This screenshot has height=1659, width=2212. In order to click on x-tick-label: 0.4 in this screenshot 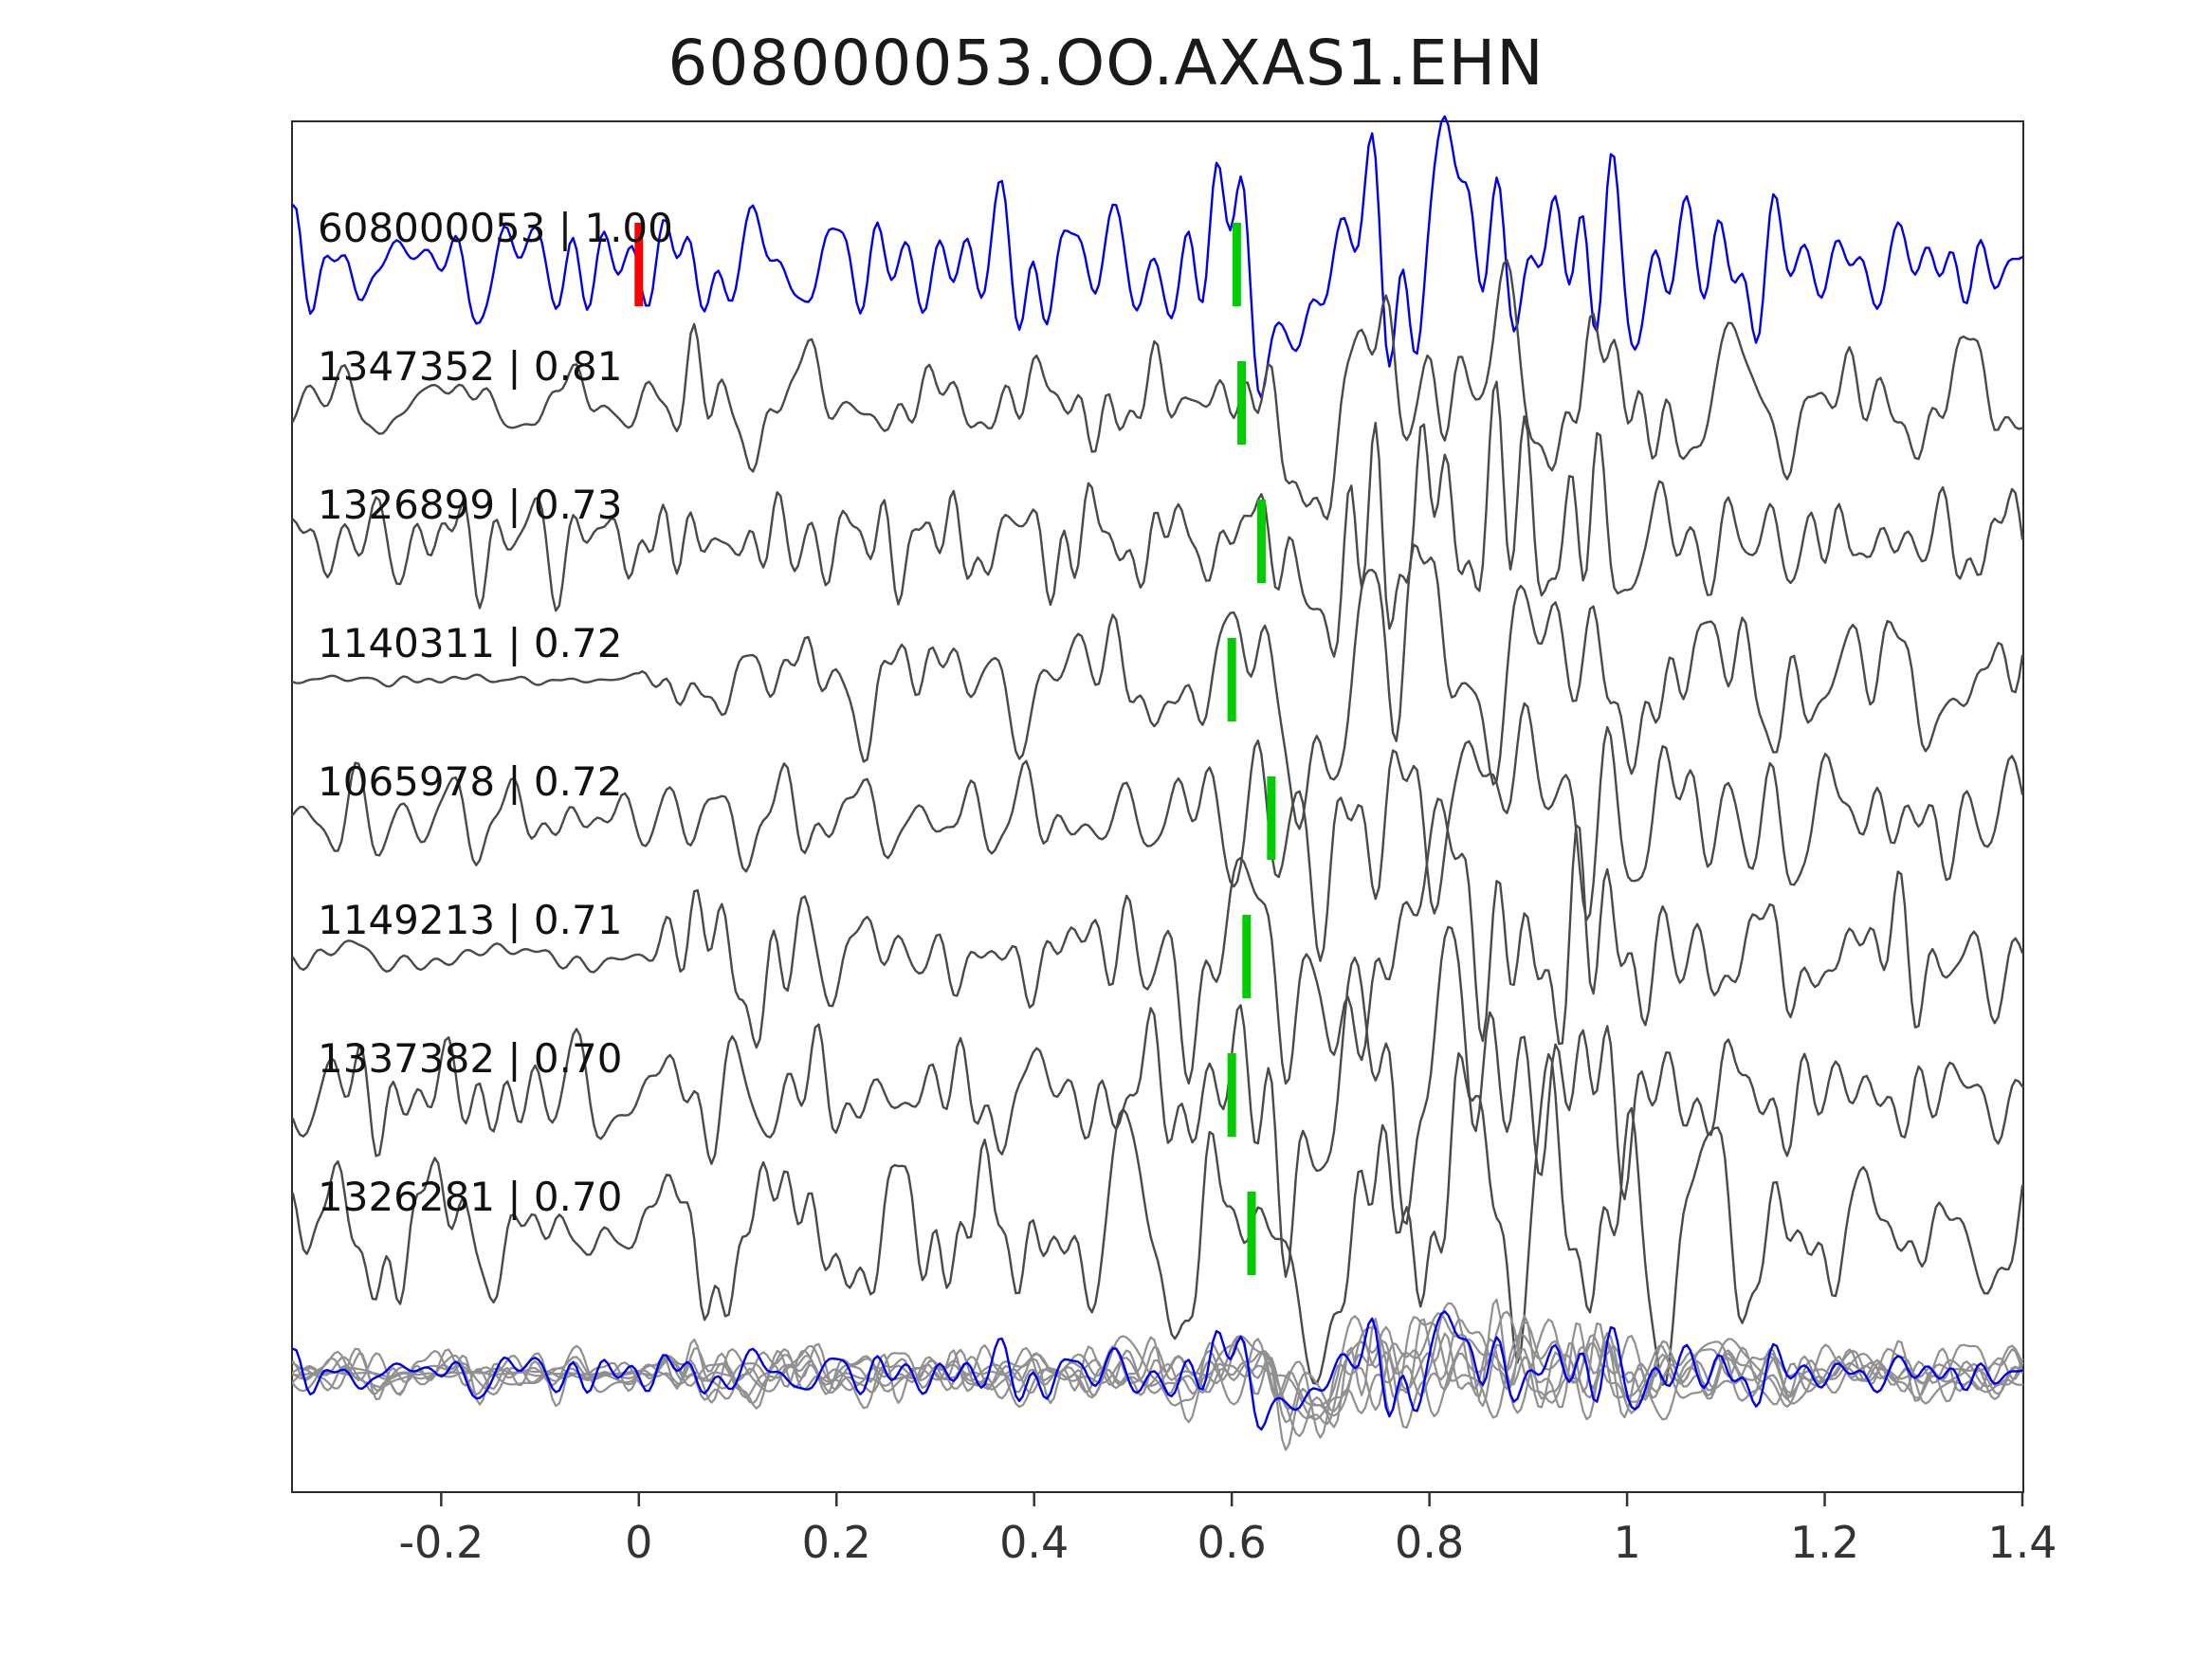, I will do `click(1034, 1542)`.